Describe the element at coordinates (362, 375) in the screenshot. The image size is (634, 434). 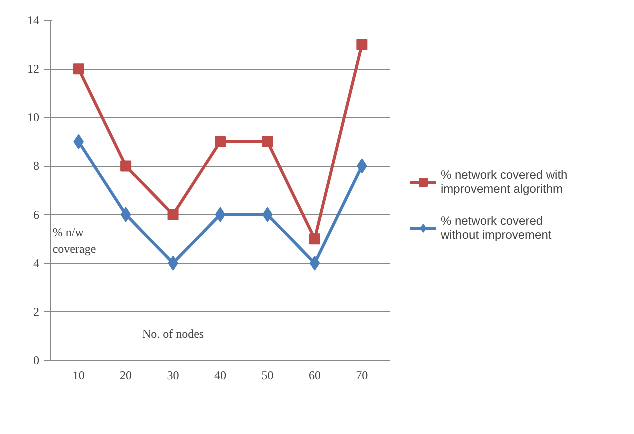
I see `x-tick-label: 70` at that location.